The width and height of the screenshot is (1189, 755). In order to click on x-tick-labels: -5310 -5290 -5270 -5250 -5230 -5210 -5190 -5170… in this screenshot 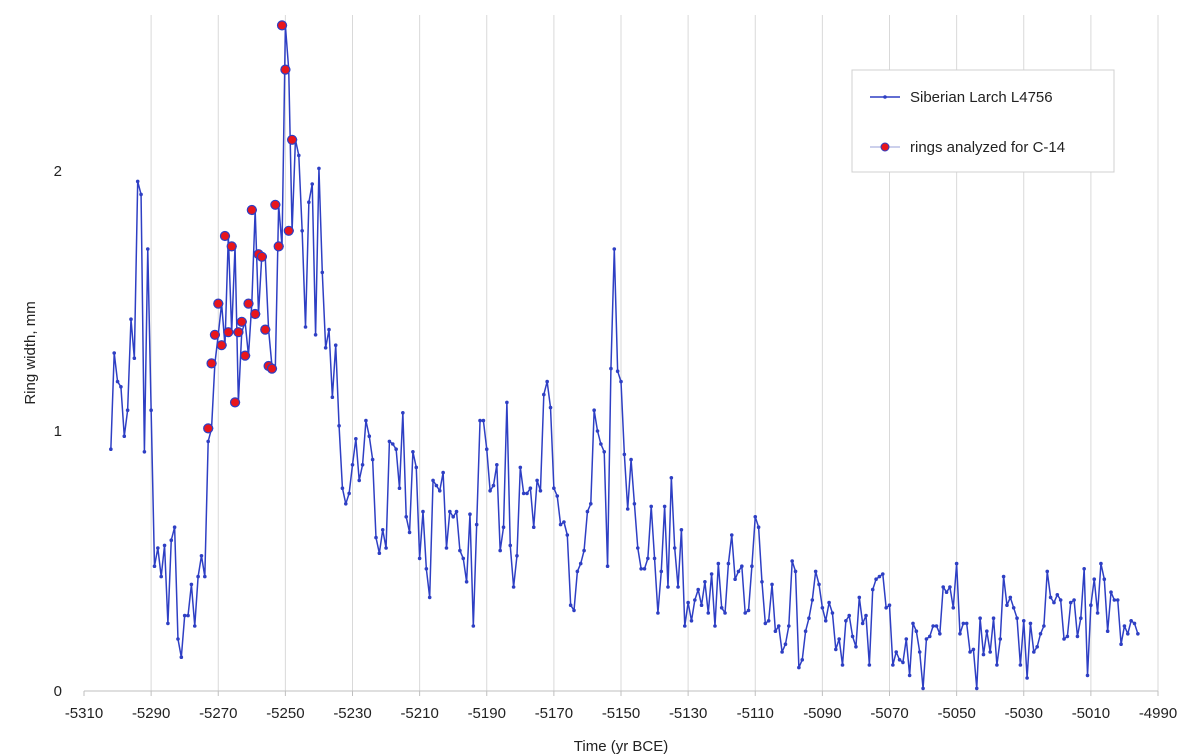, I will do `click(621, 713)`.